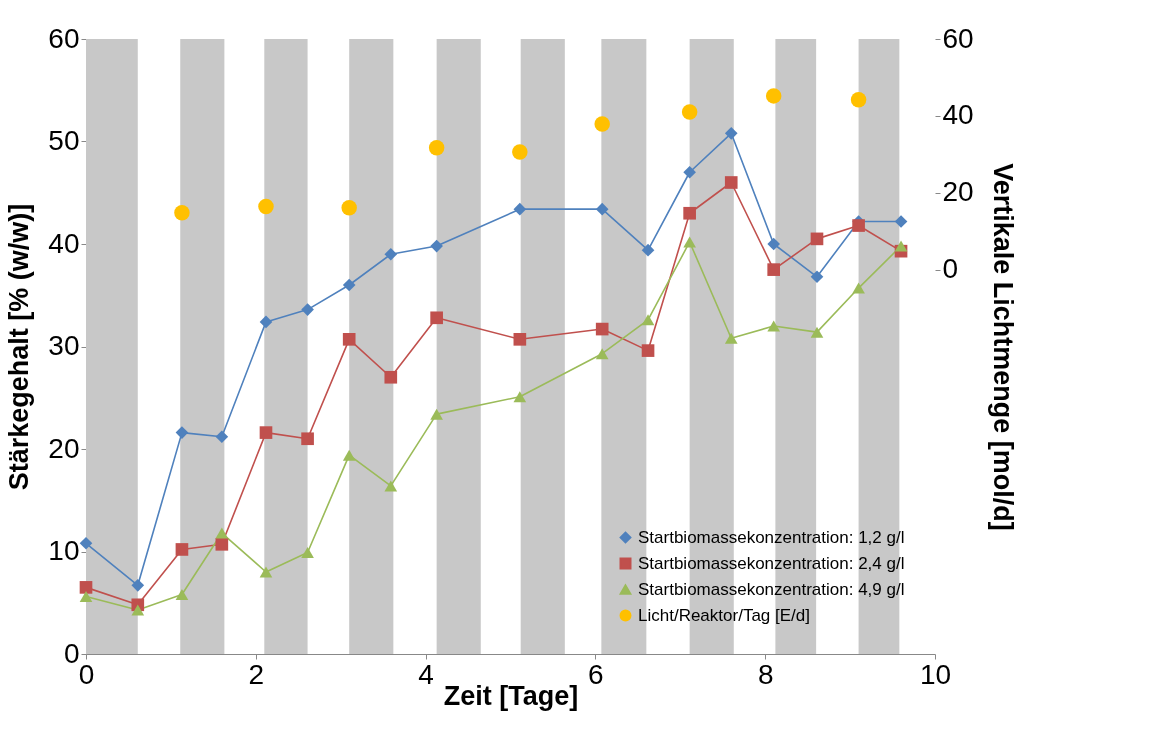 The height and width of the screenshot is (749, 1150). What do you see at coordinates (64, 448) in the screenshot?
I see `y-tick-label: 20` at bounding box center [64, 448].